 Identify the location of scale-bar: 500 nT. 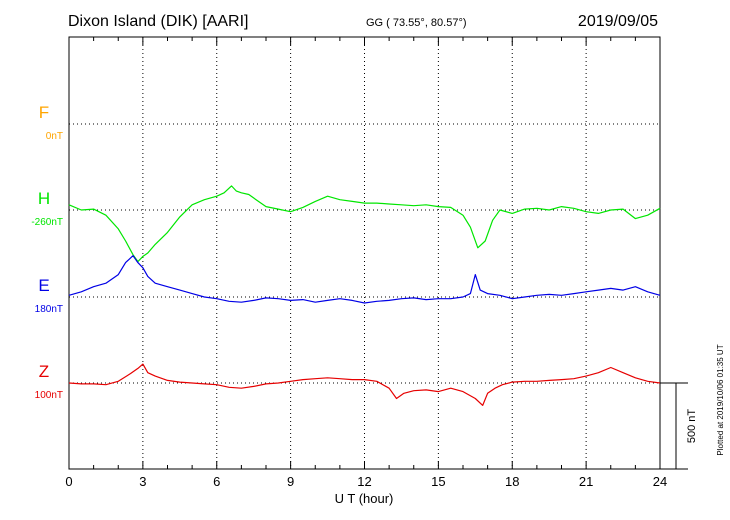
(679, 426).